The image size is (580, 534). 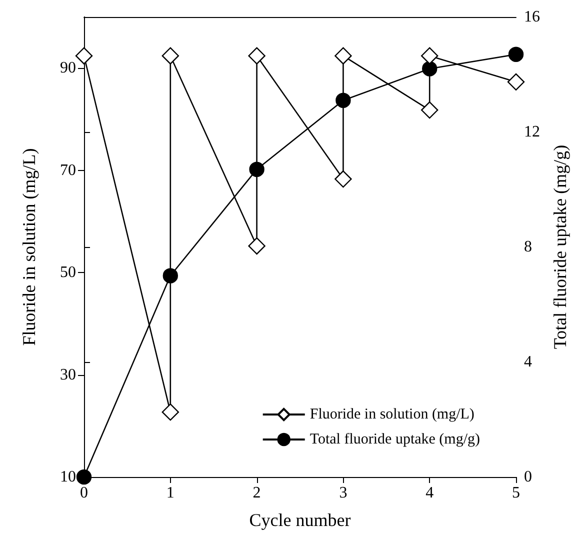 I want to click on legend-label: Total fluoride uptake (mg/g), so click(x=395, y=440).